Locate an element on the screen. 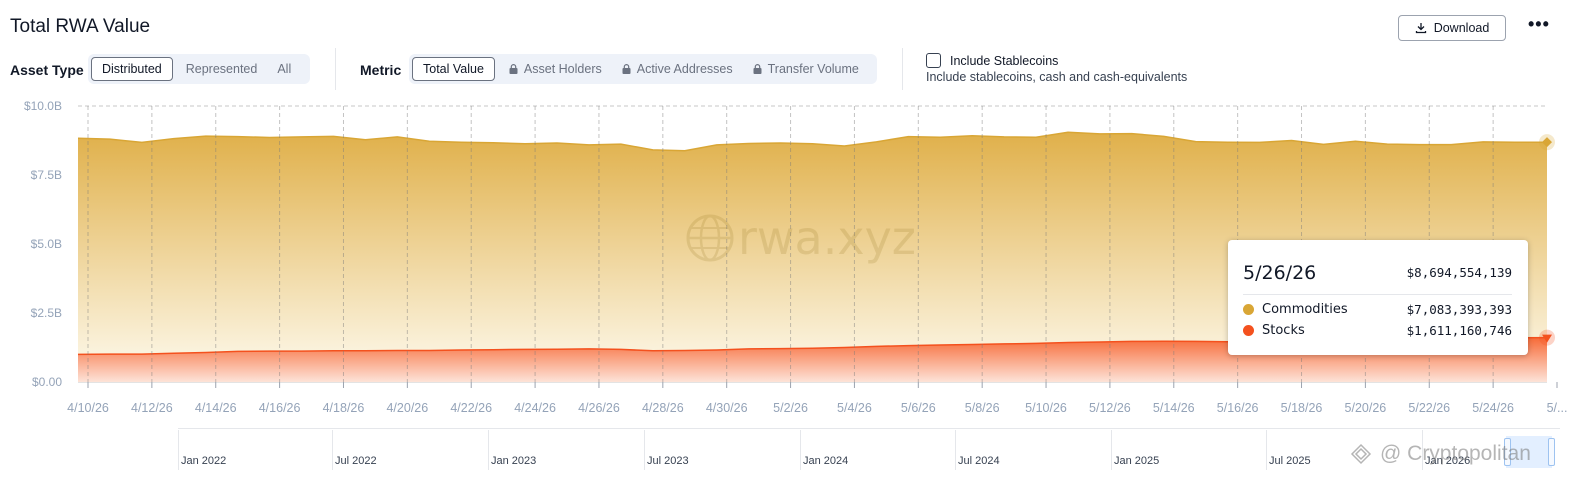 The height and width of the screenshot is (482, 1586). cryptopolitan-watermark: @ Cryptopolitan is located at coordinates (1440, 454).